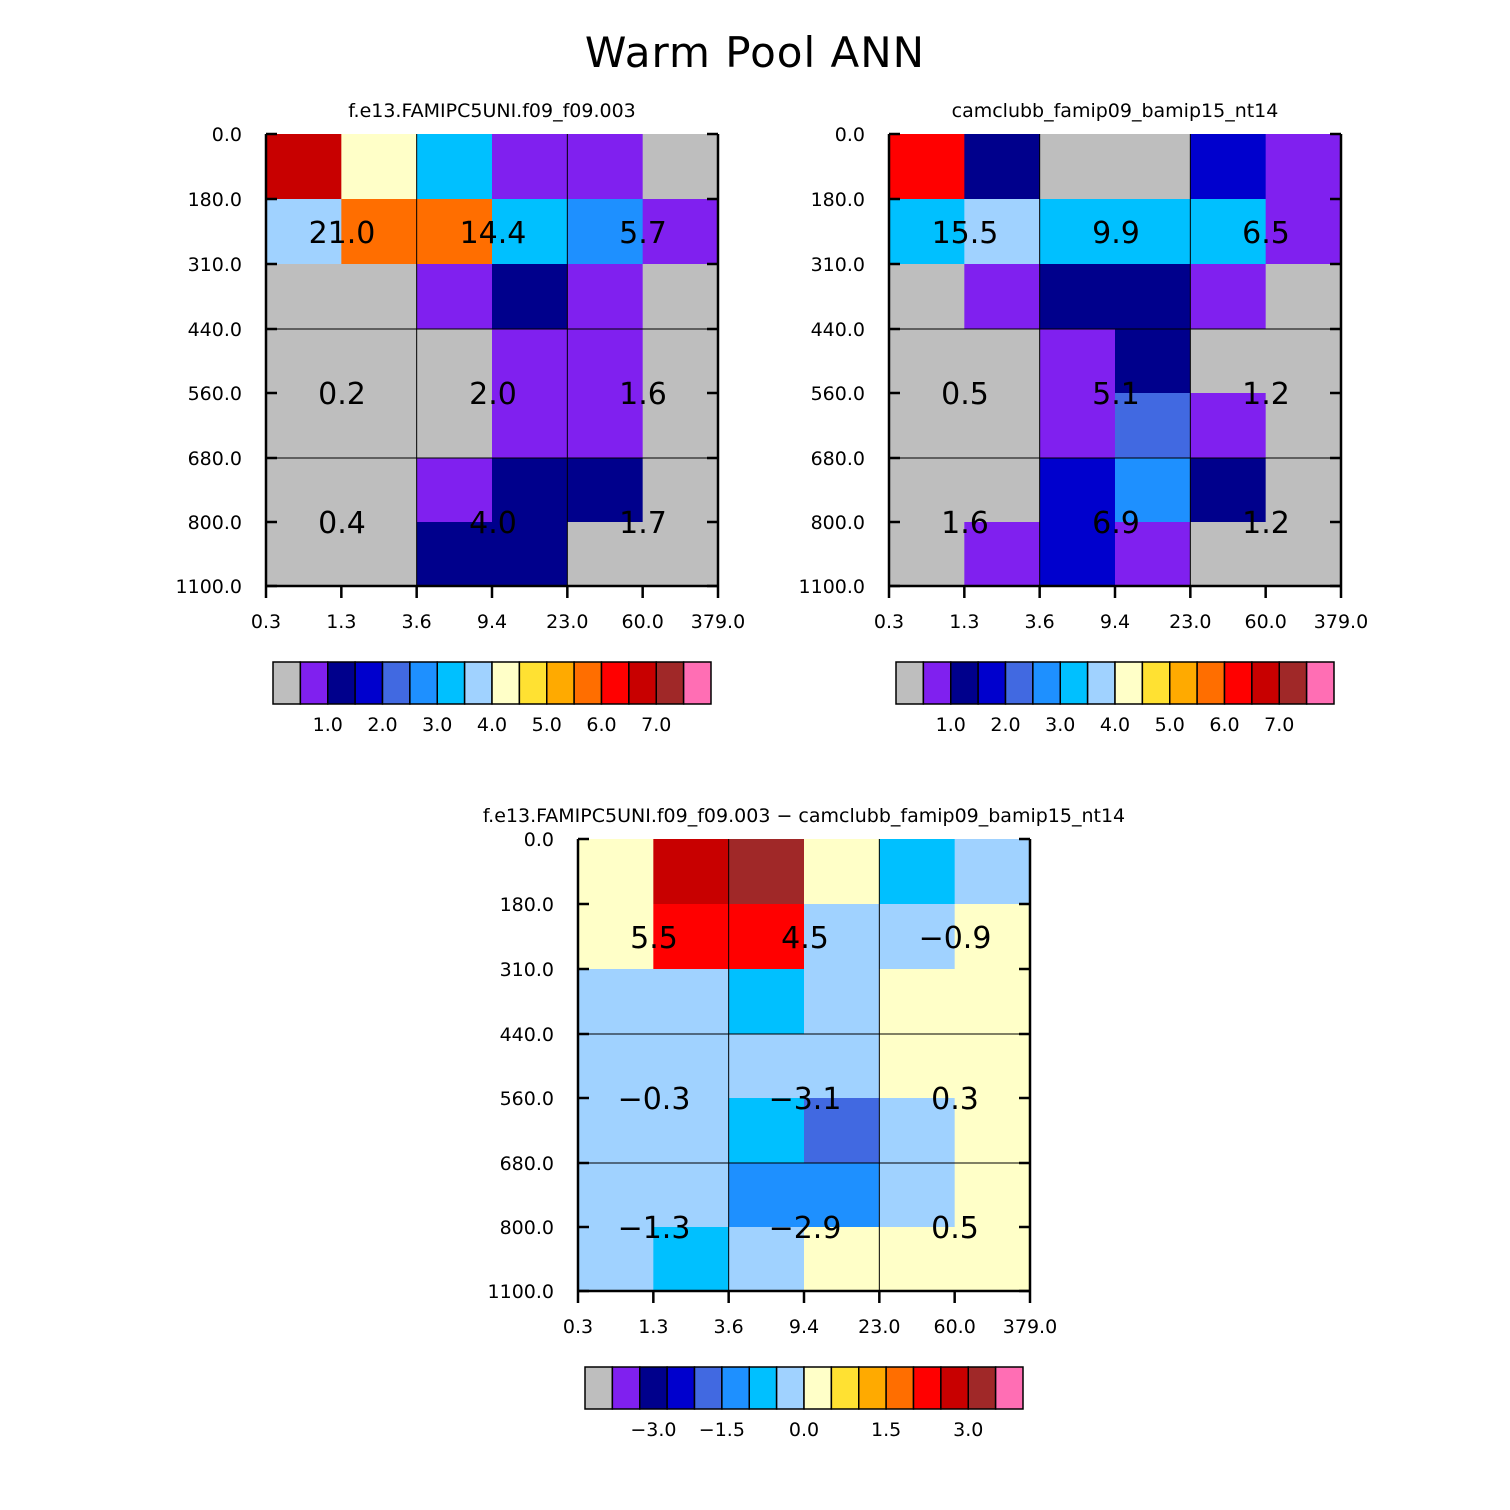  I want to click on x-tick-label: 60.0, so click(643, 622).